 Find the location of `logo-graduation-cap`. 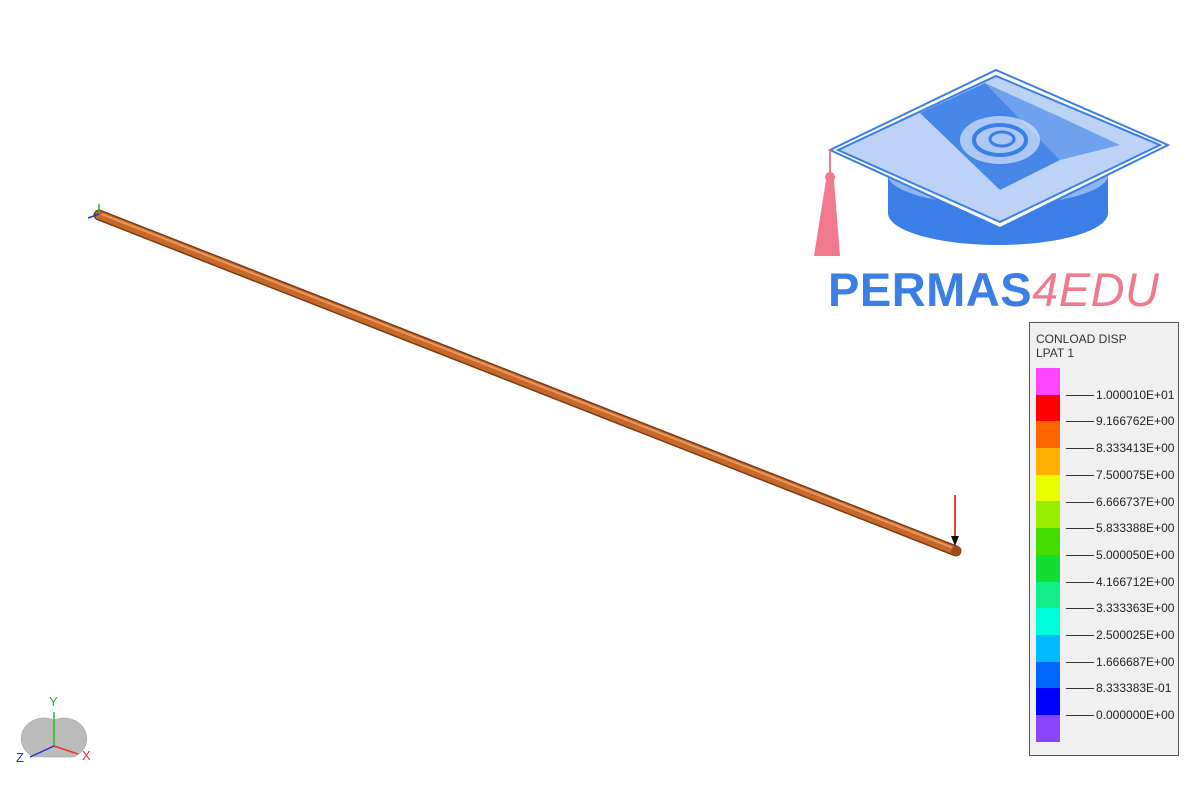

logo-graduation-cap is located at coordinates (992, 162).